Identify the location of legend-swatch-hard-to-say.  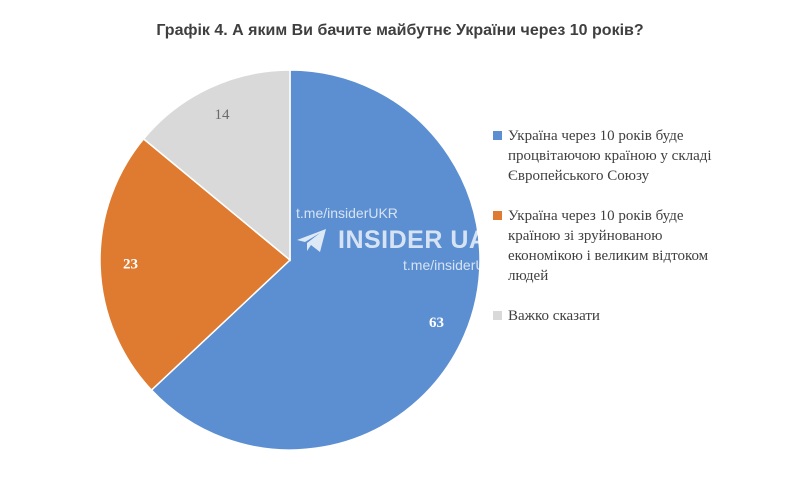
(497, 315).